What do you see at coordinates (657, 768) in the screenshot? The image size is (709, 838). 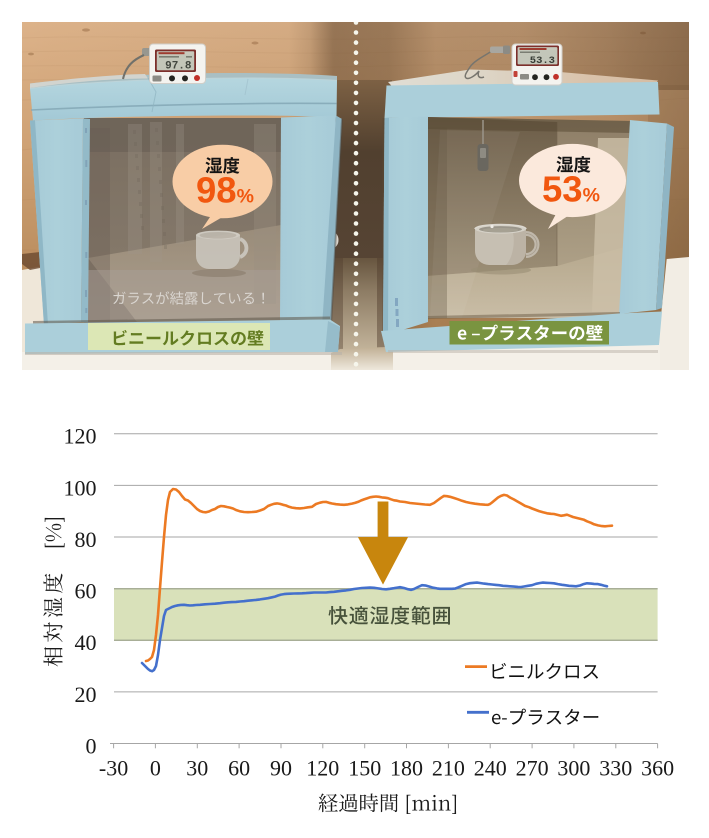 I see `svg-text: 360` at bounding box center [657, 768].